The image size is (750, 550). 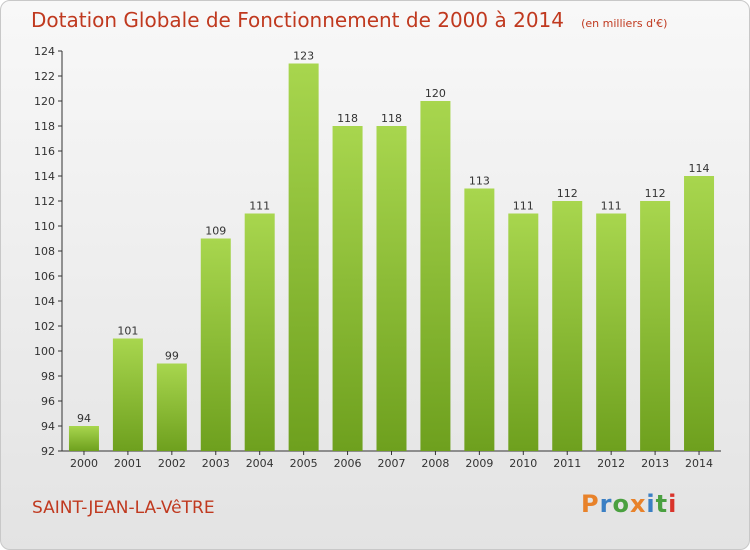 I want to click on x-tick-label: 2011, so click(x=567, y=463).